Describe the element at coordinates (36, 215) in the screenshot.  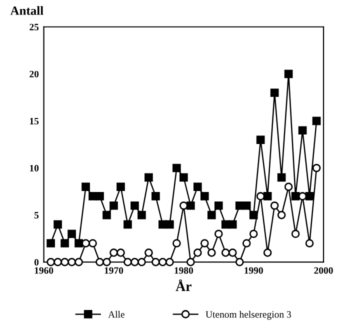
I see `y-tick-label: 5` at that location.